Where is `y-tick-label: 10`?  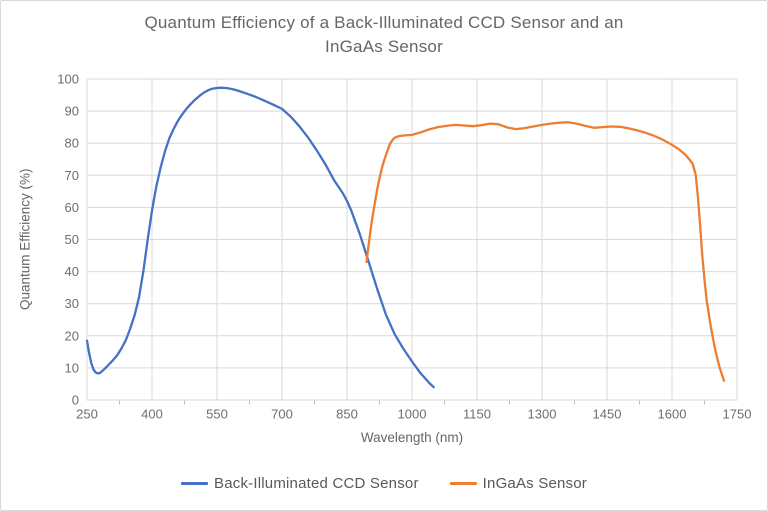 y-tick-label: 10 is located at coordinates (72, 367).